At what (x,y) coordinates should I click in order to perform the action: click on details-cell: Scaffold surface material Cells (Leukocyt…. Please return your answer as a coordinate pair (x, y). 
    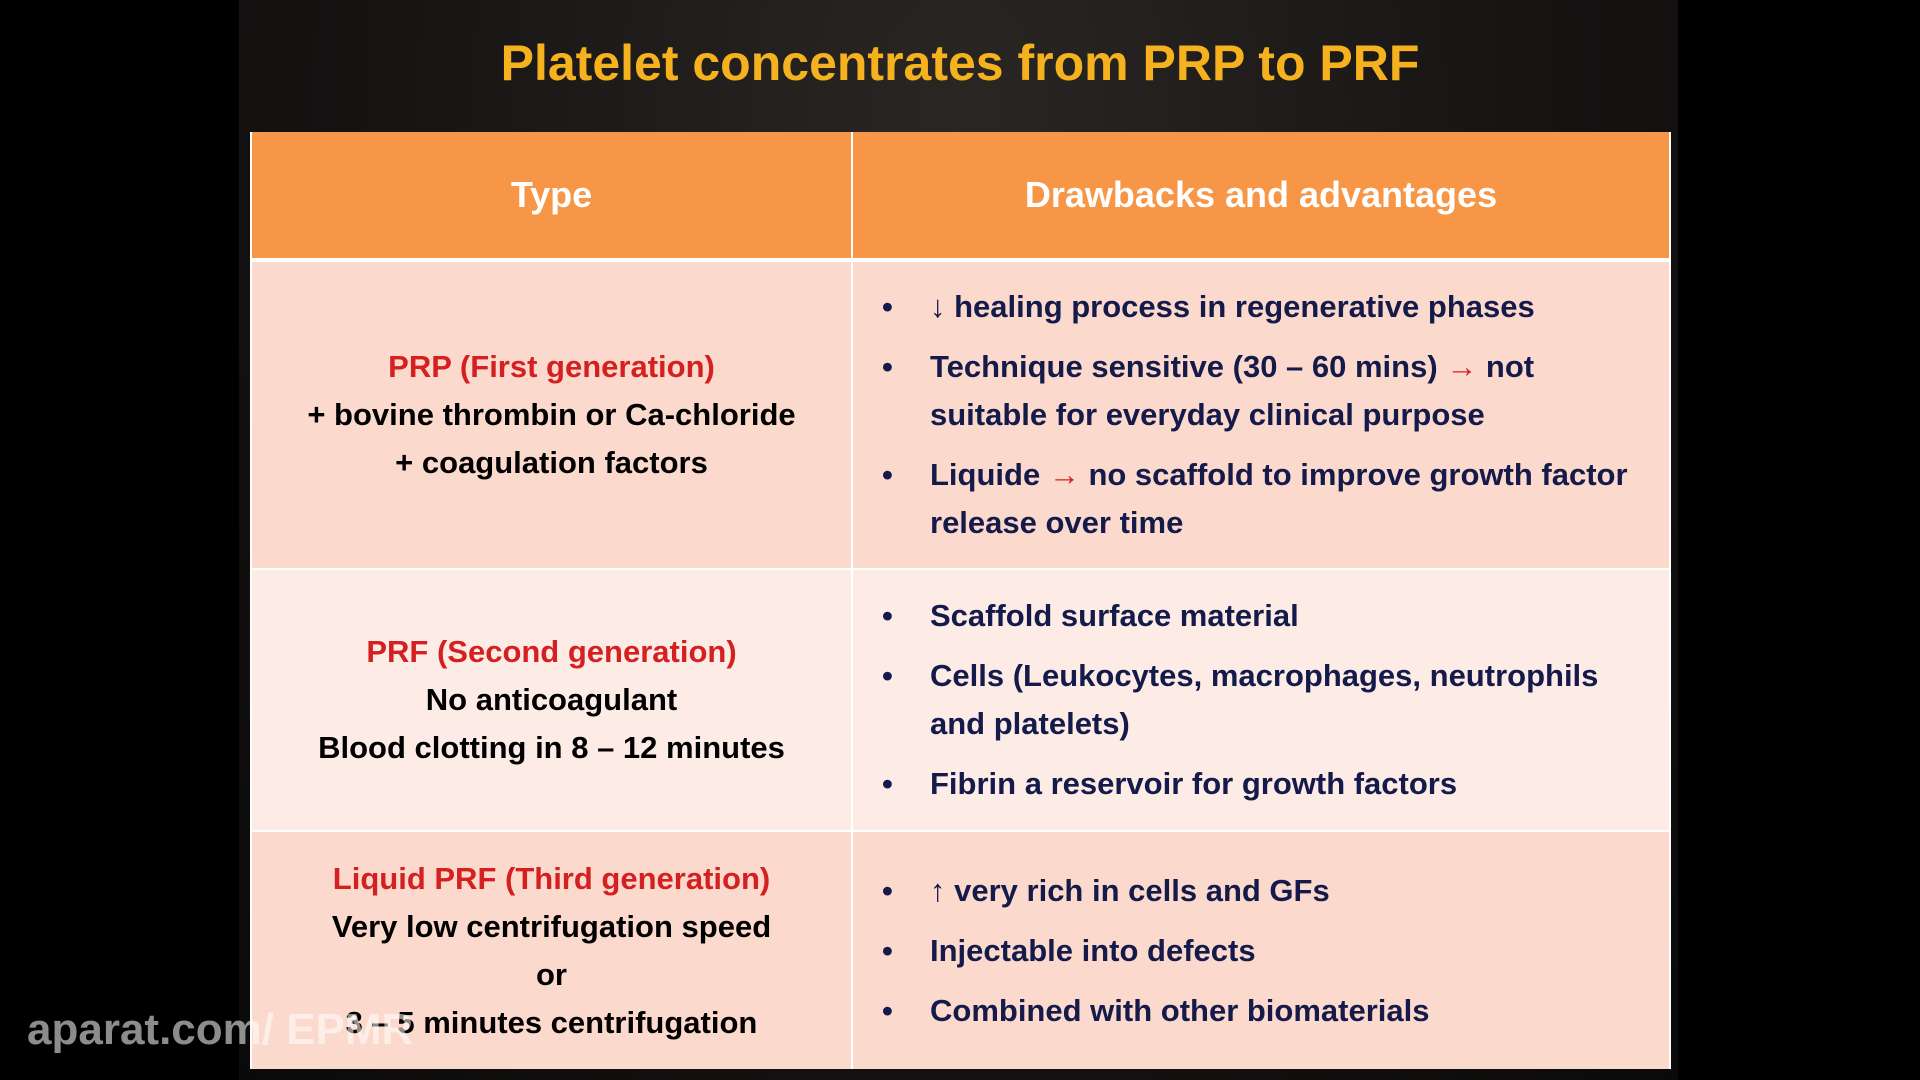
    Looking at the image, I should click on (1261, 699).